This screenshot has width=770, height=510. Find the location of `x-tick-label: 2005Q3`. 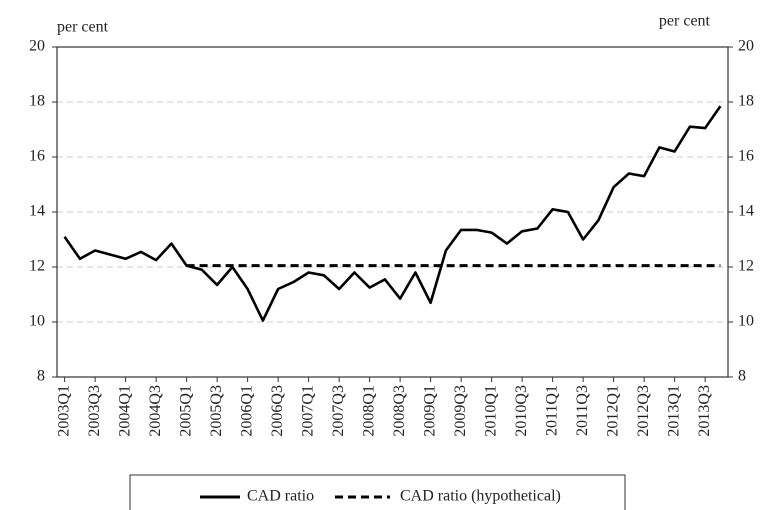

x-tick-label: 2005Q3 is located at coordinates (216, 411).